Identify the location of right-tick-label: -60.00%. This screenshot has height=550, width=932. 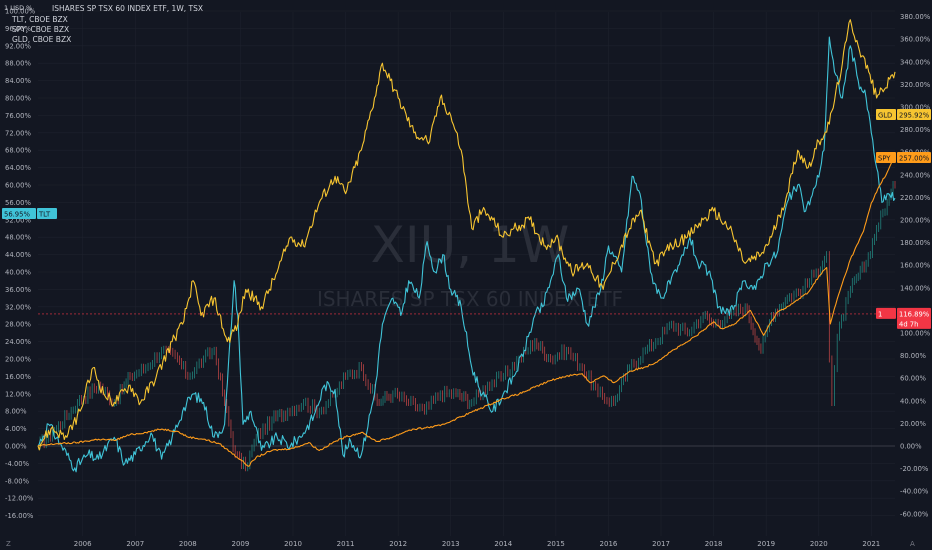
(914, 514).